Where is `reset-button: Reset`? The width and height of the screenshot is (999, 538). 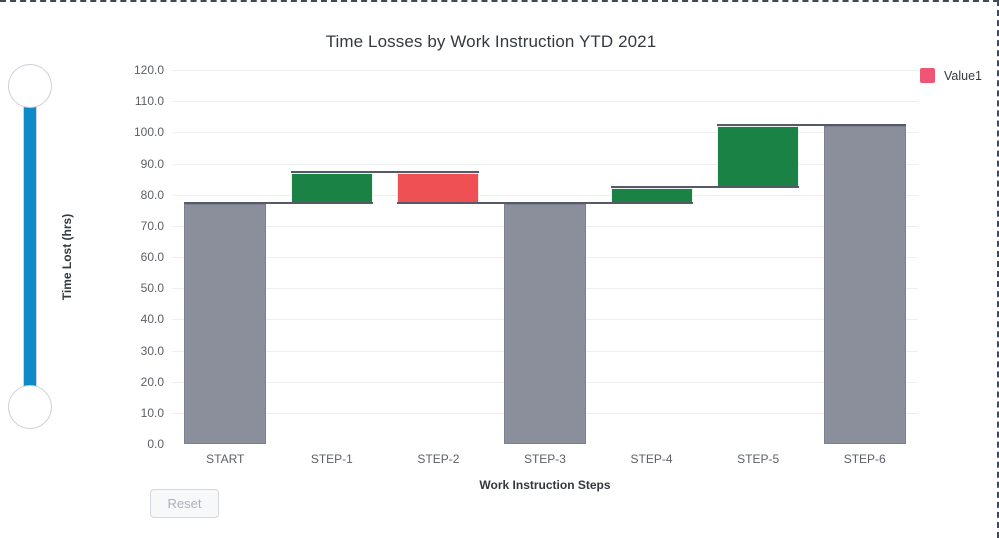 reset-button: Reset is located at coordinates (184, 503).